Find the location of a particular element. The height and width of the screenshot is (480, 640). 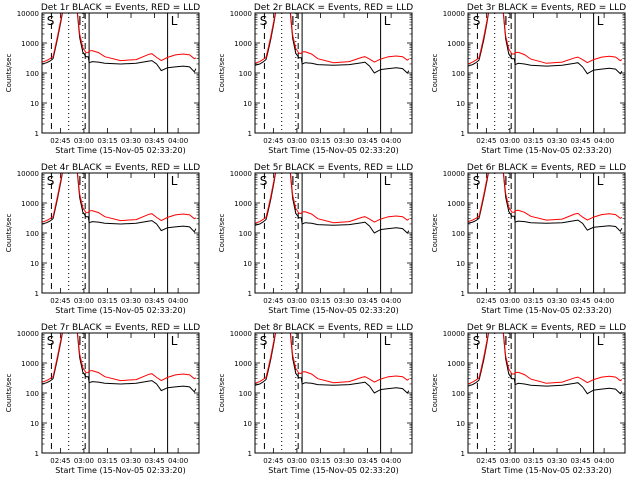

chart-title: Det 9r BLACK = Events, RED = LLD is located at coordinates (546, 328).